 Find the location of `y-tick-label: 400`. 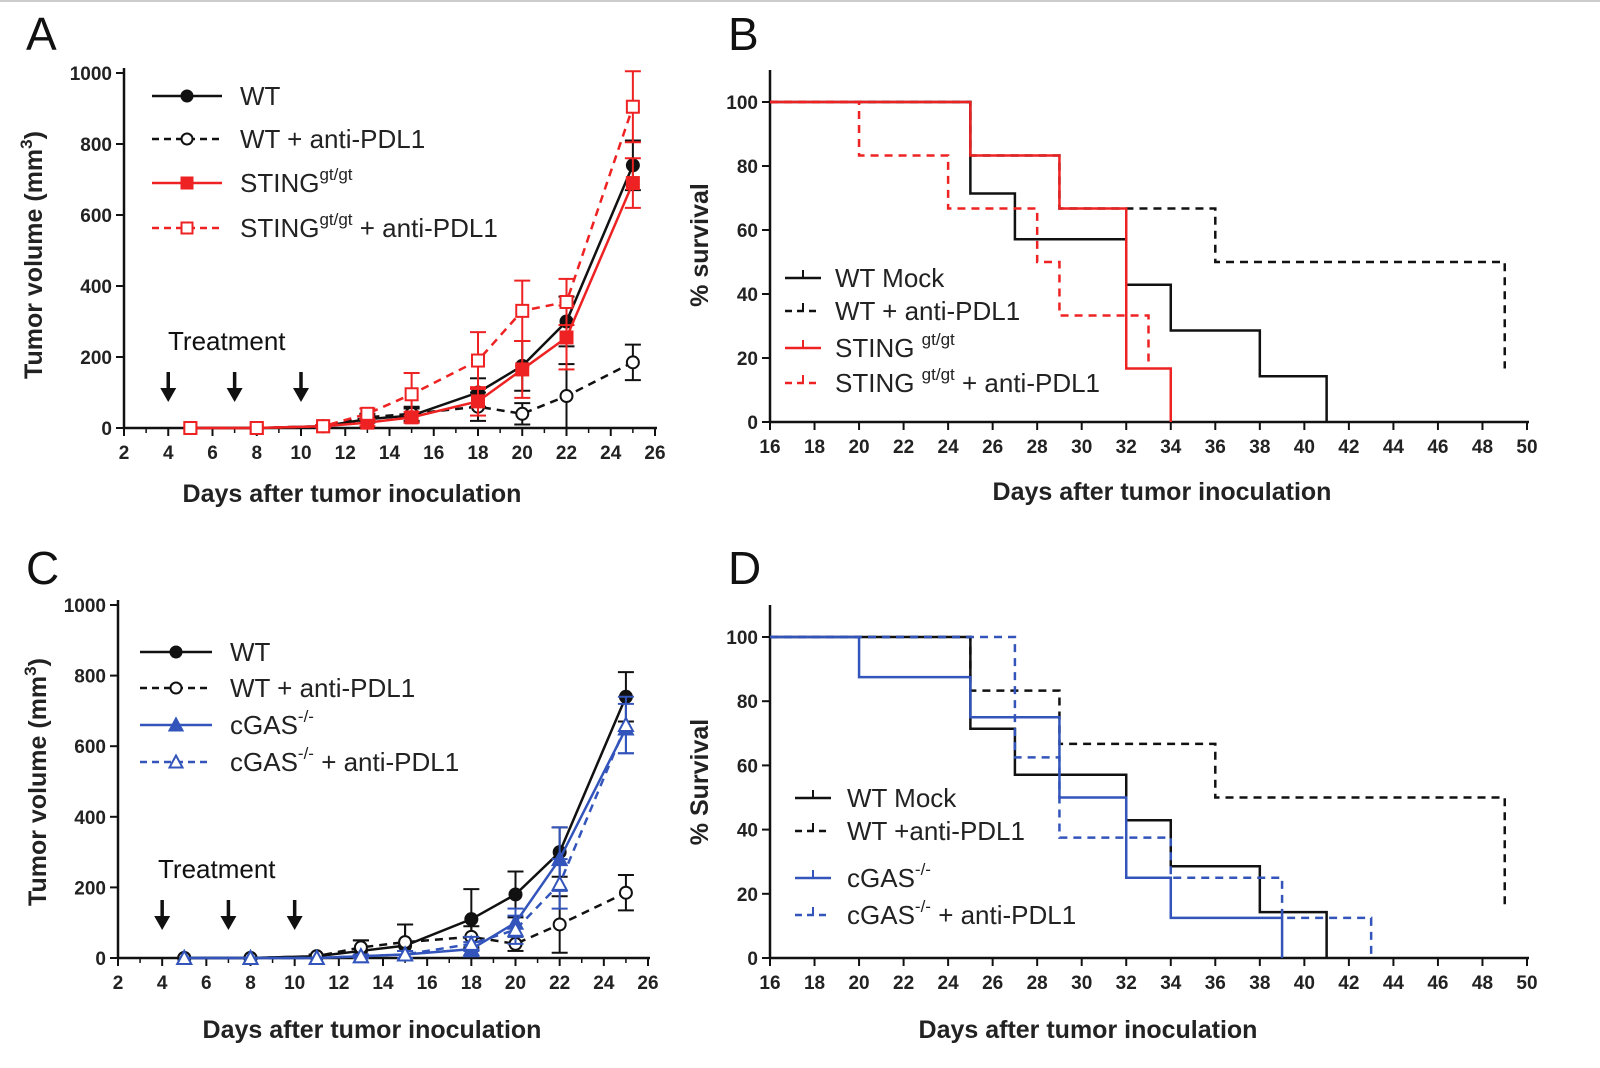

y-tick-label: 400 is located at coordinates (90, 818).